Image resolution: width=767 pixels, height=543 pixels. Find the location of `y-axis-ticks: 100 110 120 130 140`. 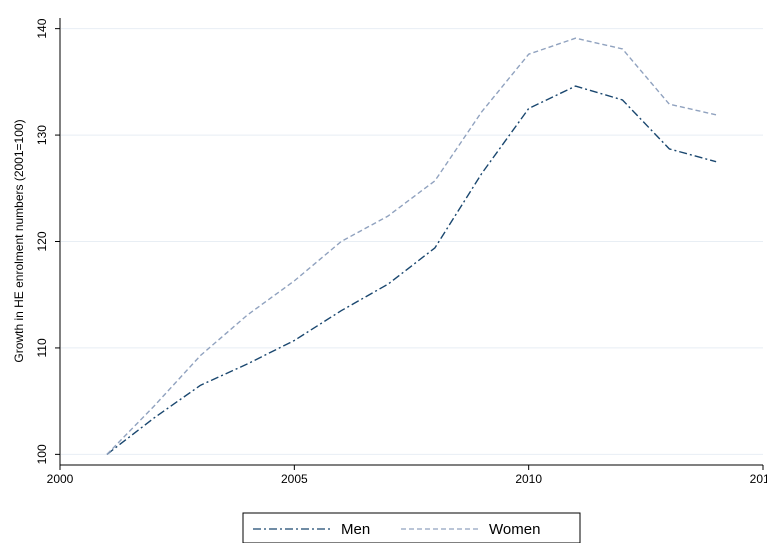

y-axis-ticks: 100 110 120 130 140 is located at coordinates (47, 241).